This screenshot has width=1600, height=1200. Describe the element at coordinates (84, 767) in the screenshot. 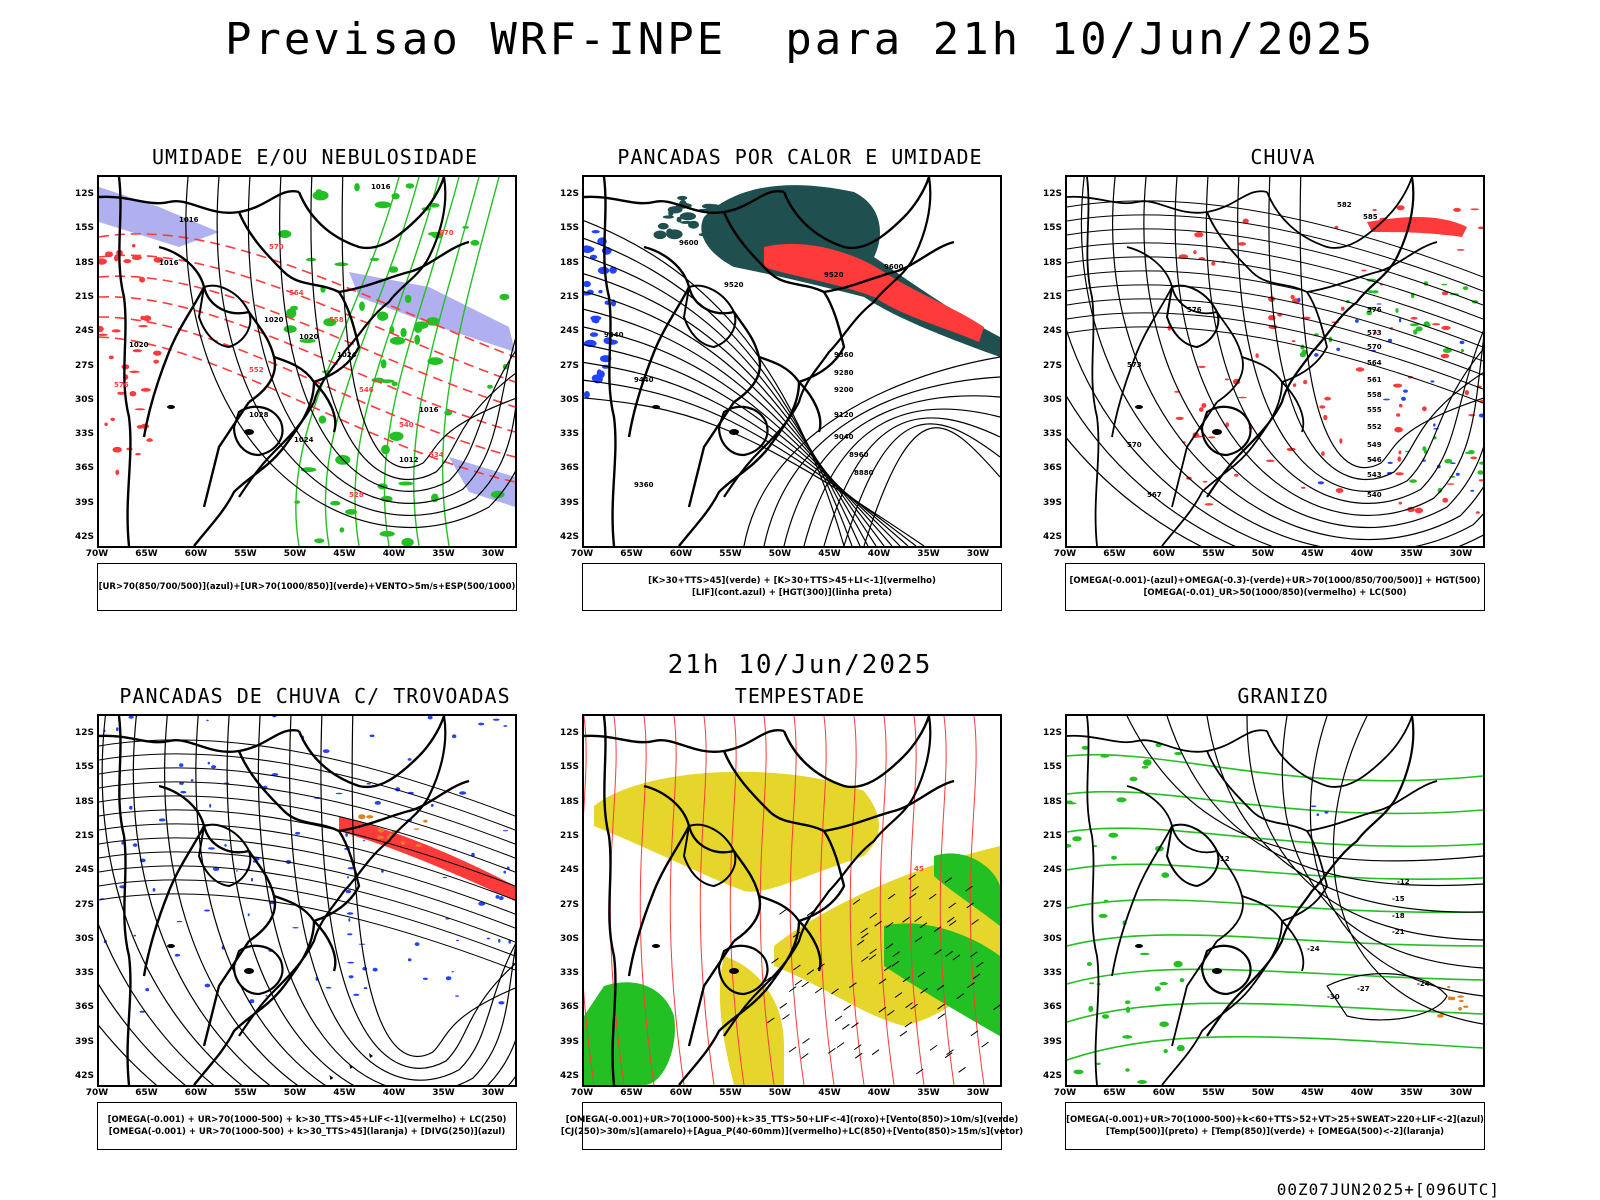

I see `lat-tick-label: 15S` at that location.